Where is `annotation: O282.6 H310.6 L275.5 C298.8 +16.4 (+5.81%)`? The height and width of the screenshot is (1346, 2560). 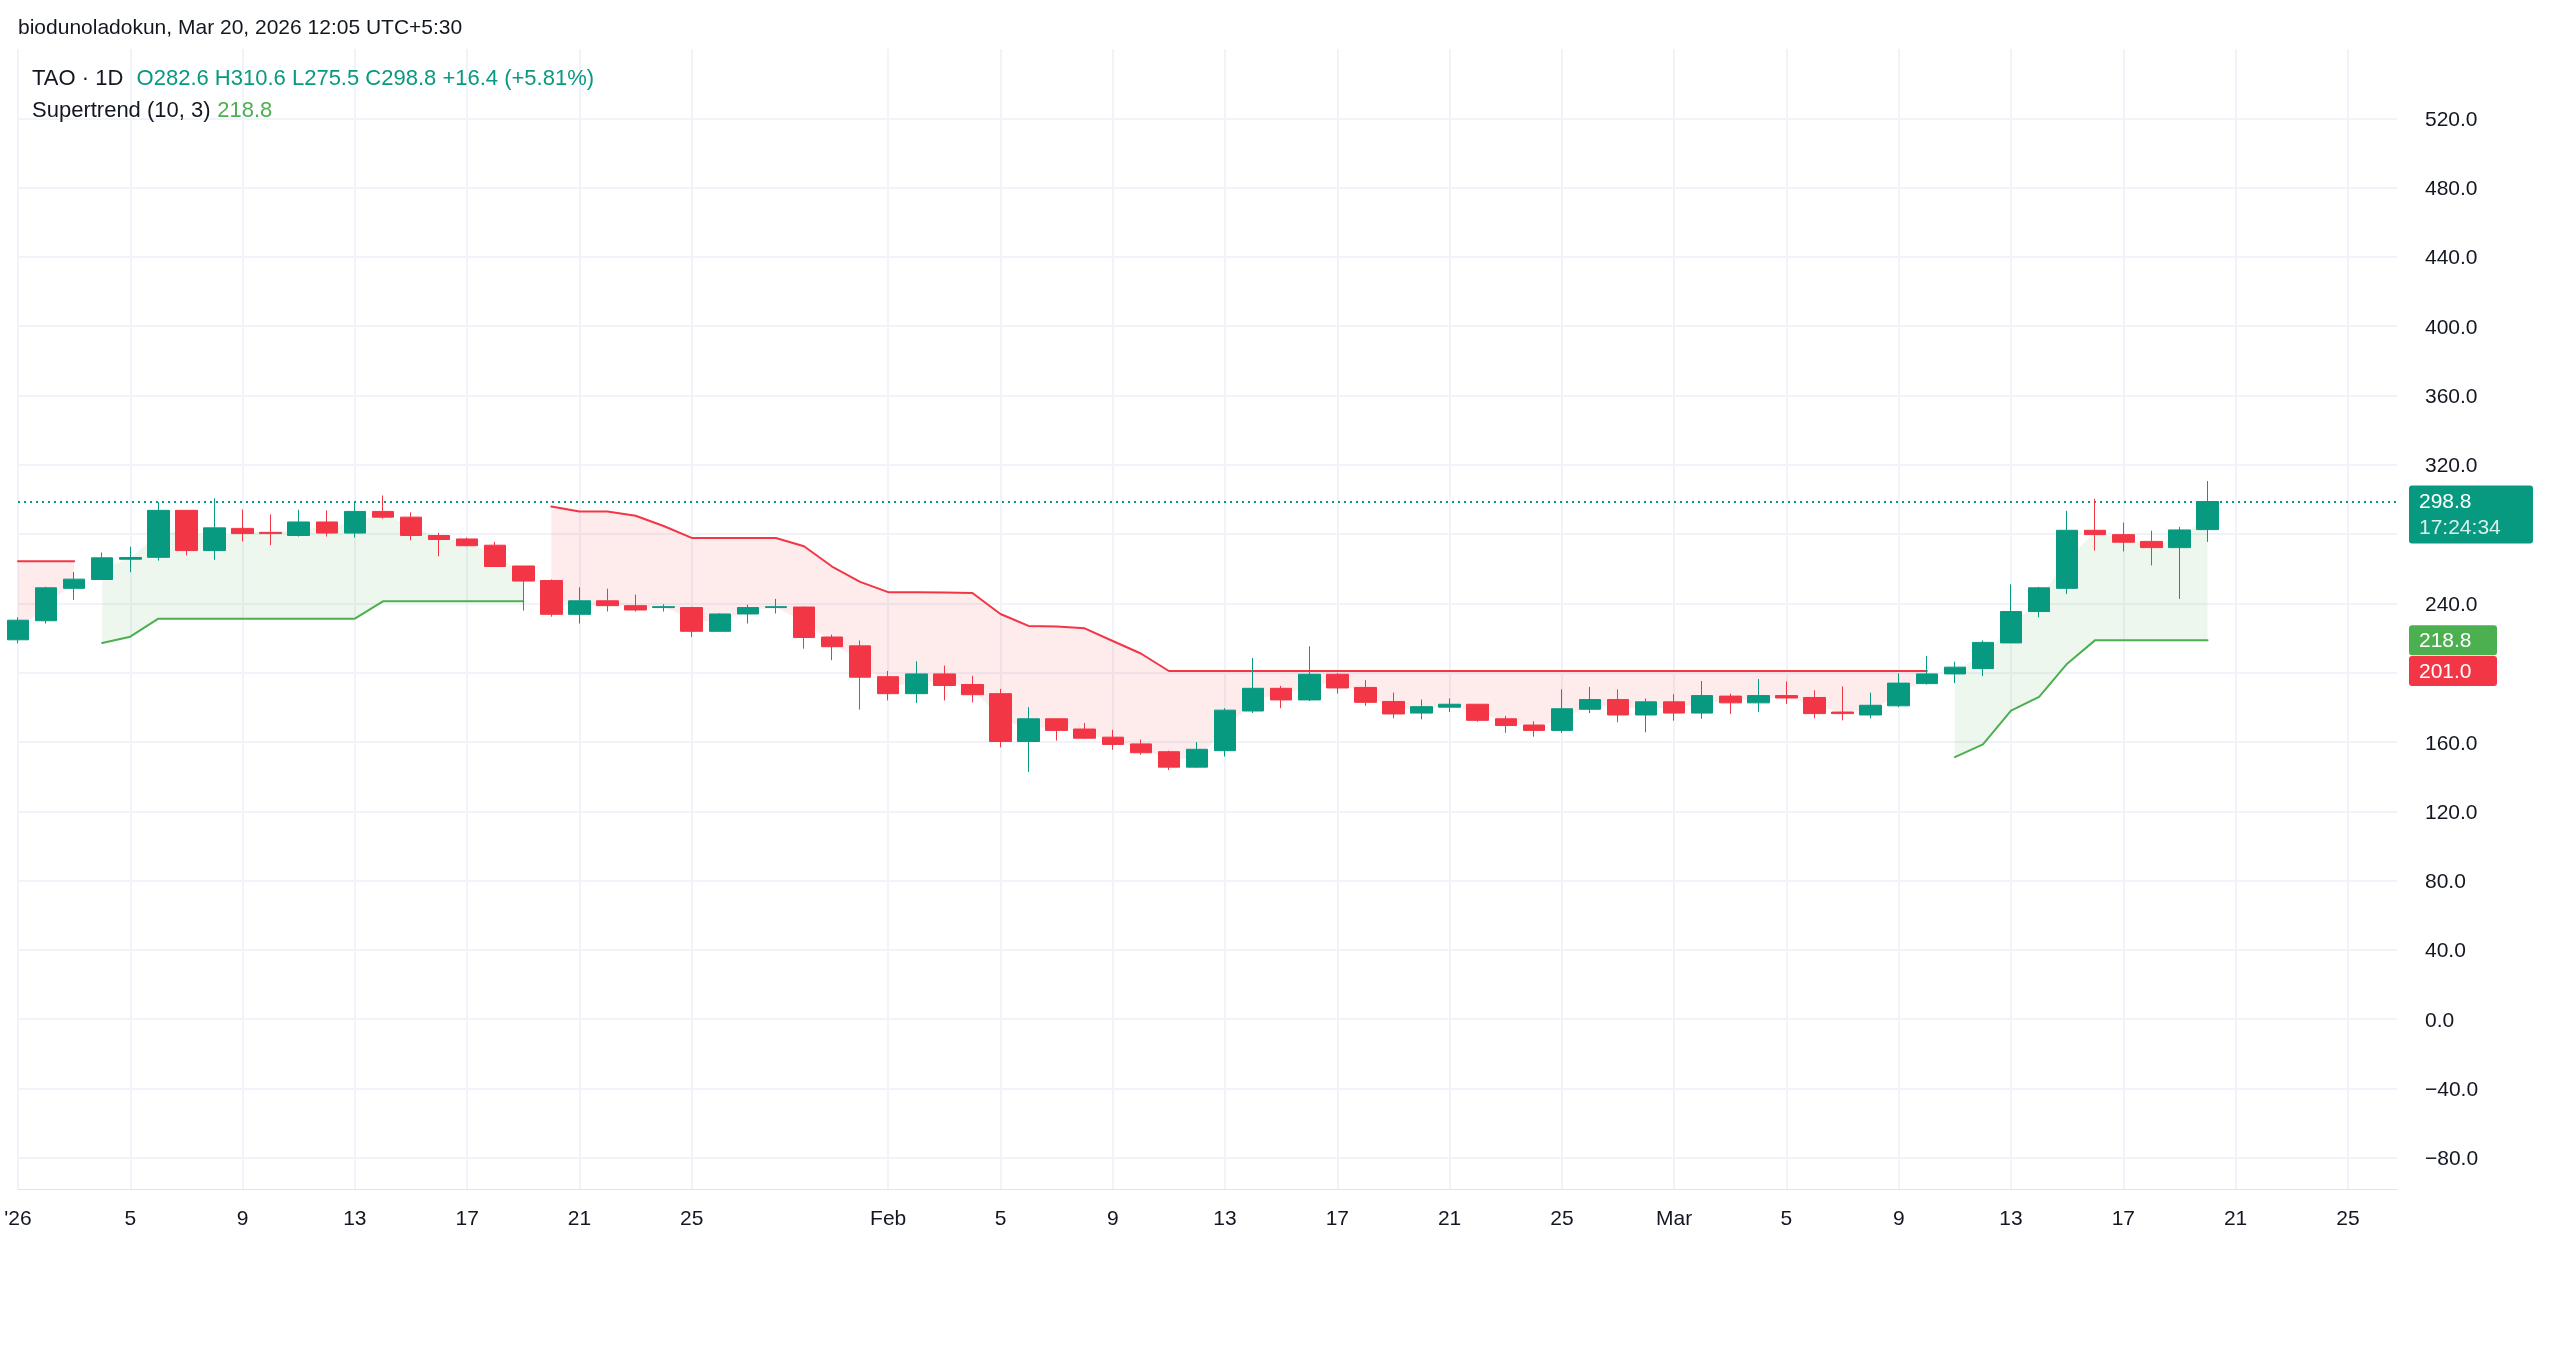
annotation: O282.6 H310.6 L275.5 C298.8 +16.4 (+5.81%) is located at coordinates (365, 77).